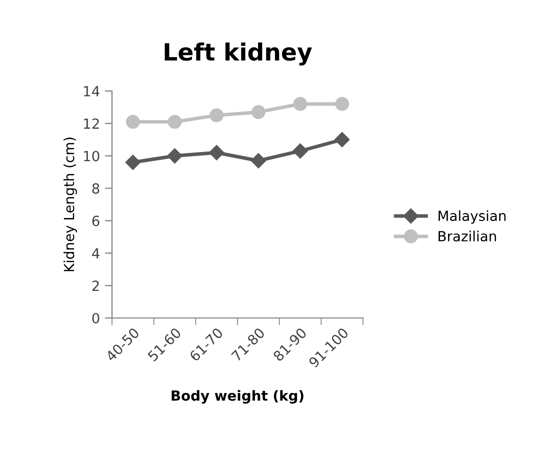 Image resolution: width=537 pixels, height=451 pixels. I want to click on y-axis-title: Kidney Length (cm), so click(70, 205).